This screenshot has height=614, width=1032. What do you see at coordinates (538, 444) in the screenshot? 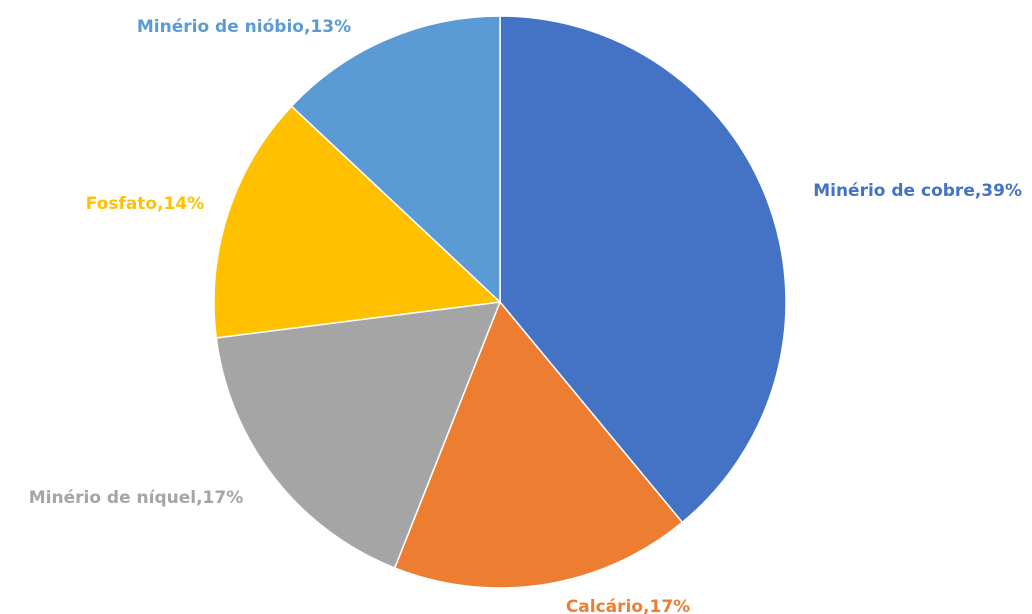
I see `pie-slice-calcario` at bounding box center [538, 444].